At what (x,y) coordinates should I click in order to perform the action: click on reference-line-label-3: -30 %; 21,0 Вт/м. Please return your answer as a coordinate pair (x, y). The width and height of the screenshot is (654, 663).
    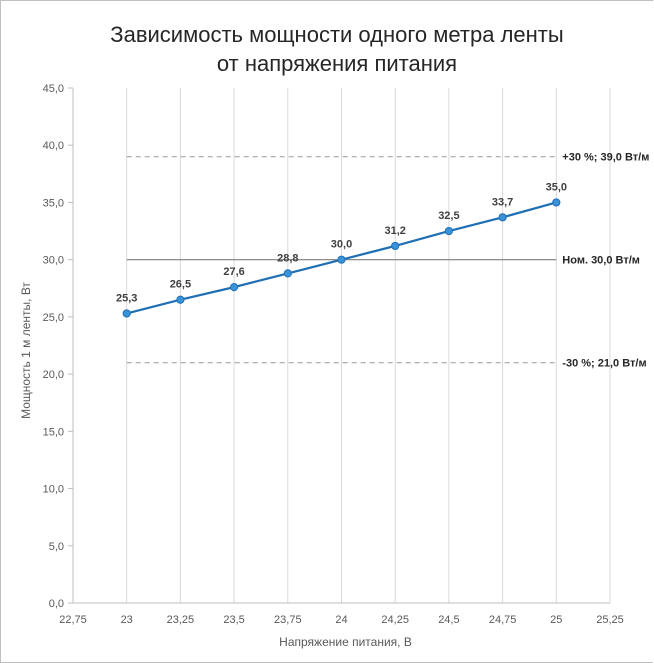
    Looking at the image, I should click on (604, 364).